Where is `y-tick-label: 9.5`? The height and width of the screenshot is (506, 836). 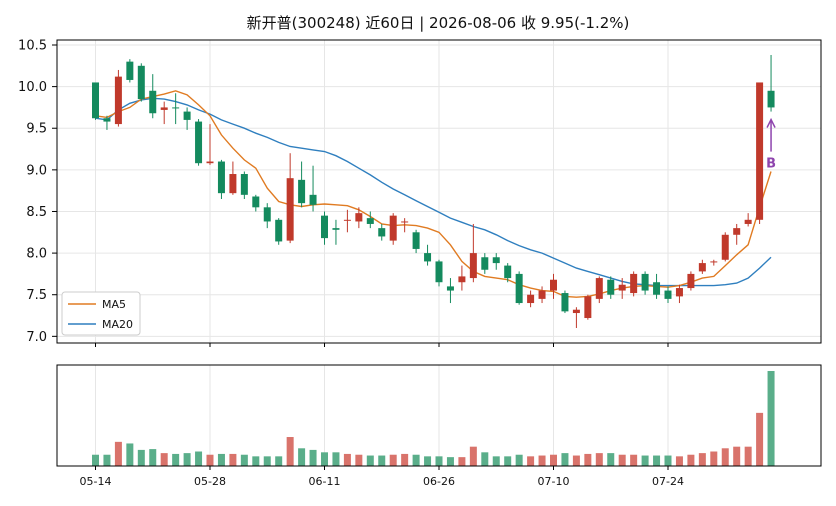 y-tick-label: 9.5 is located at coordinates (36, 129).